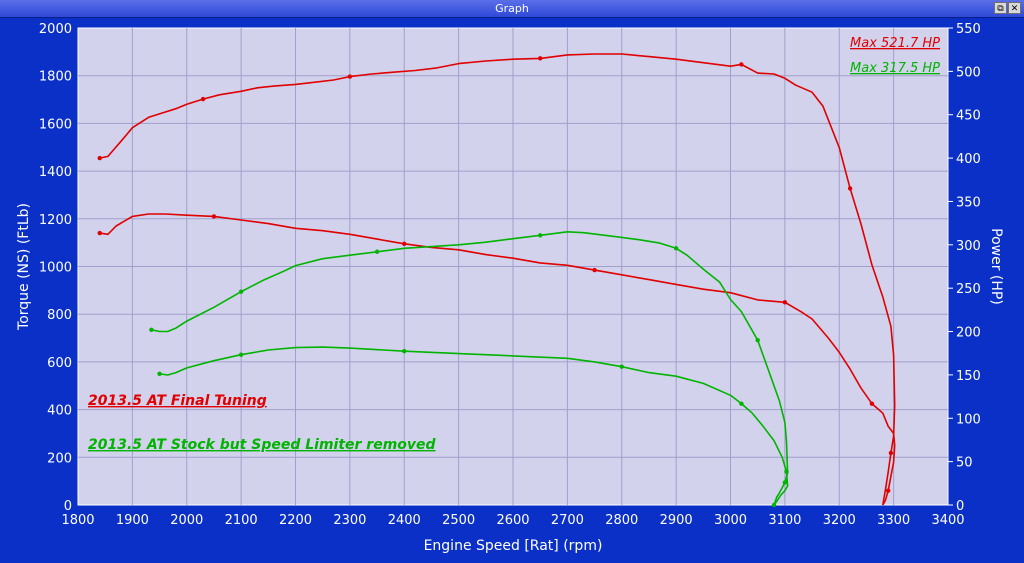 Image resolution: width=1024 pixels, height=563 pixels. Describe the element at coordinates (55, 268) in the screenshot. I see `y-left-tick-label: 1000` at that location.